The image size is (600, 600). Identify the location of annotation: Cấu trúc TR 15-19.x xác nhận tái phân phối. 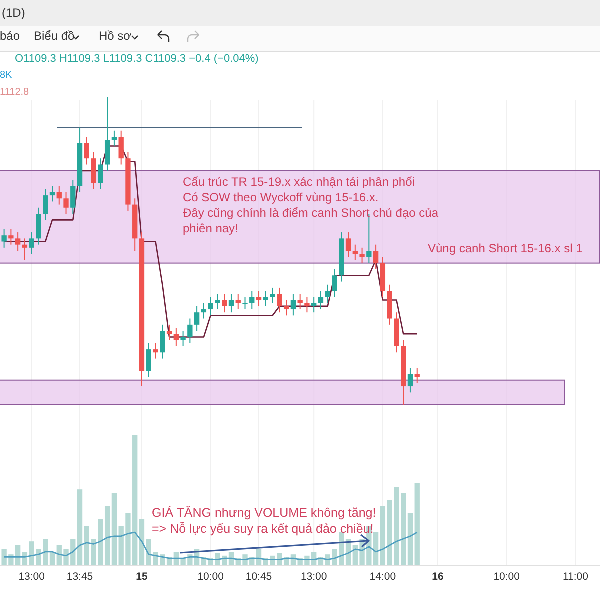
(299, 182).